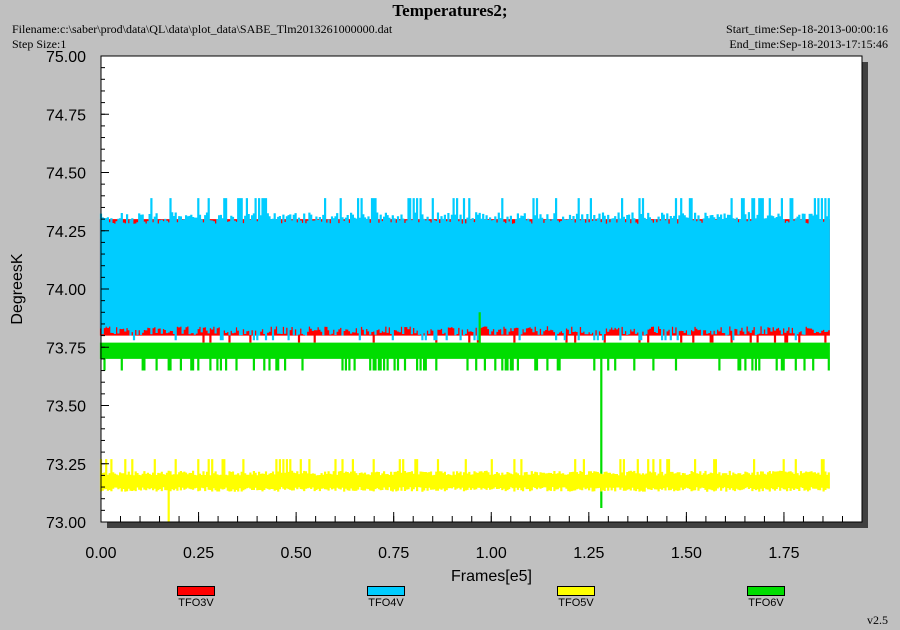 The width and height of the screenshot is (900, 630). I want to click on x-tick-label: 0.25, so click(198, 553).